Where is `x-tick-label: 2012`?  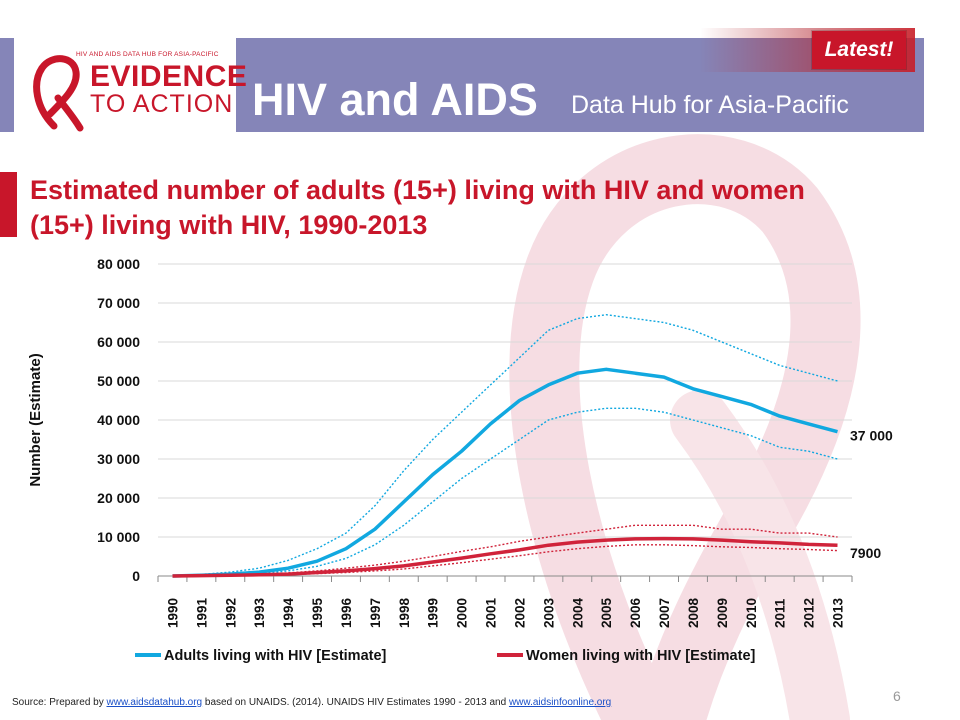 x-tick-label: 2012 is located at coordinates (809, 613).